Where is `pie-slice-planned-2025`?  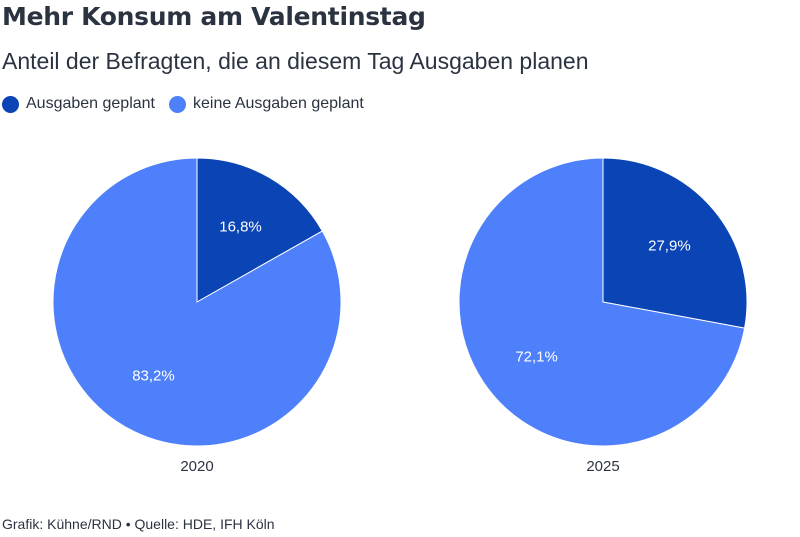 pie-slice-planned-2025 is located at coordinates (675, 243).